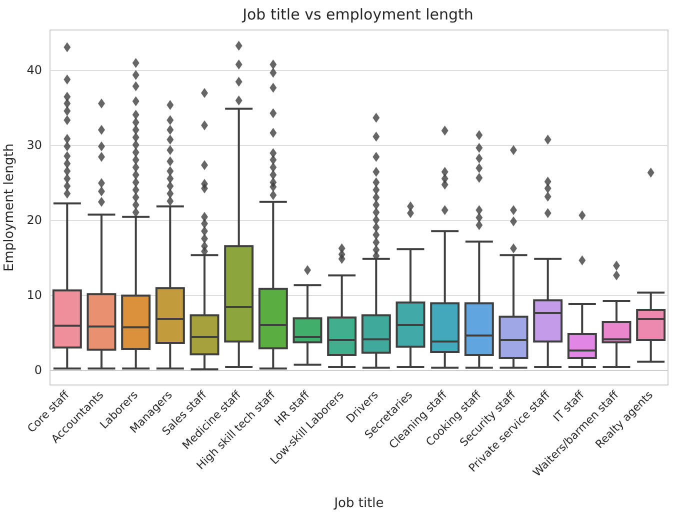 The height and width of the screenshot is (512, 675). Describe the element at coordinates (34, 219) in the screenshot. I see `y-tick-label: 20` at that location.